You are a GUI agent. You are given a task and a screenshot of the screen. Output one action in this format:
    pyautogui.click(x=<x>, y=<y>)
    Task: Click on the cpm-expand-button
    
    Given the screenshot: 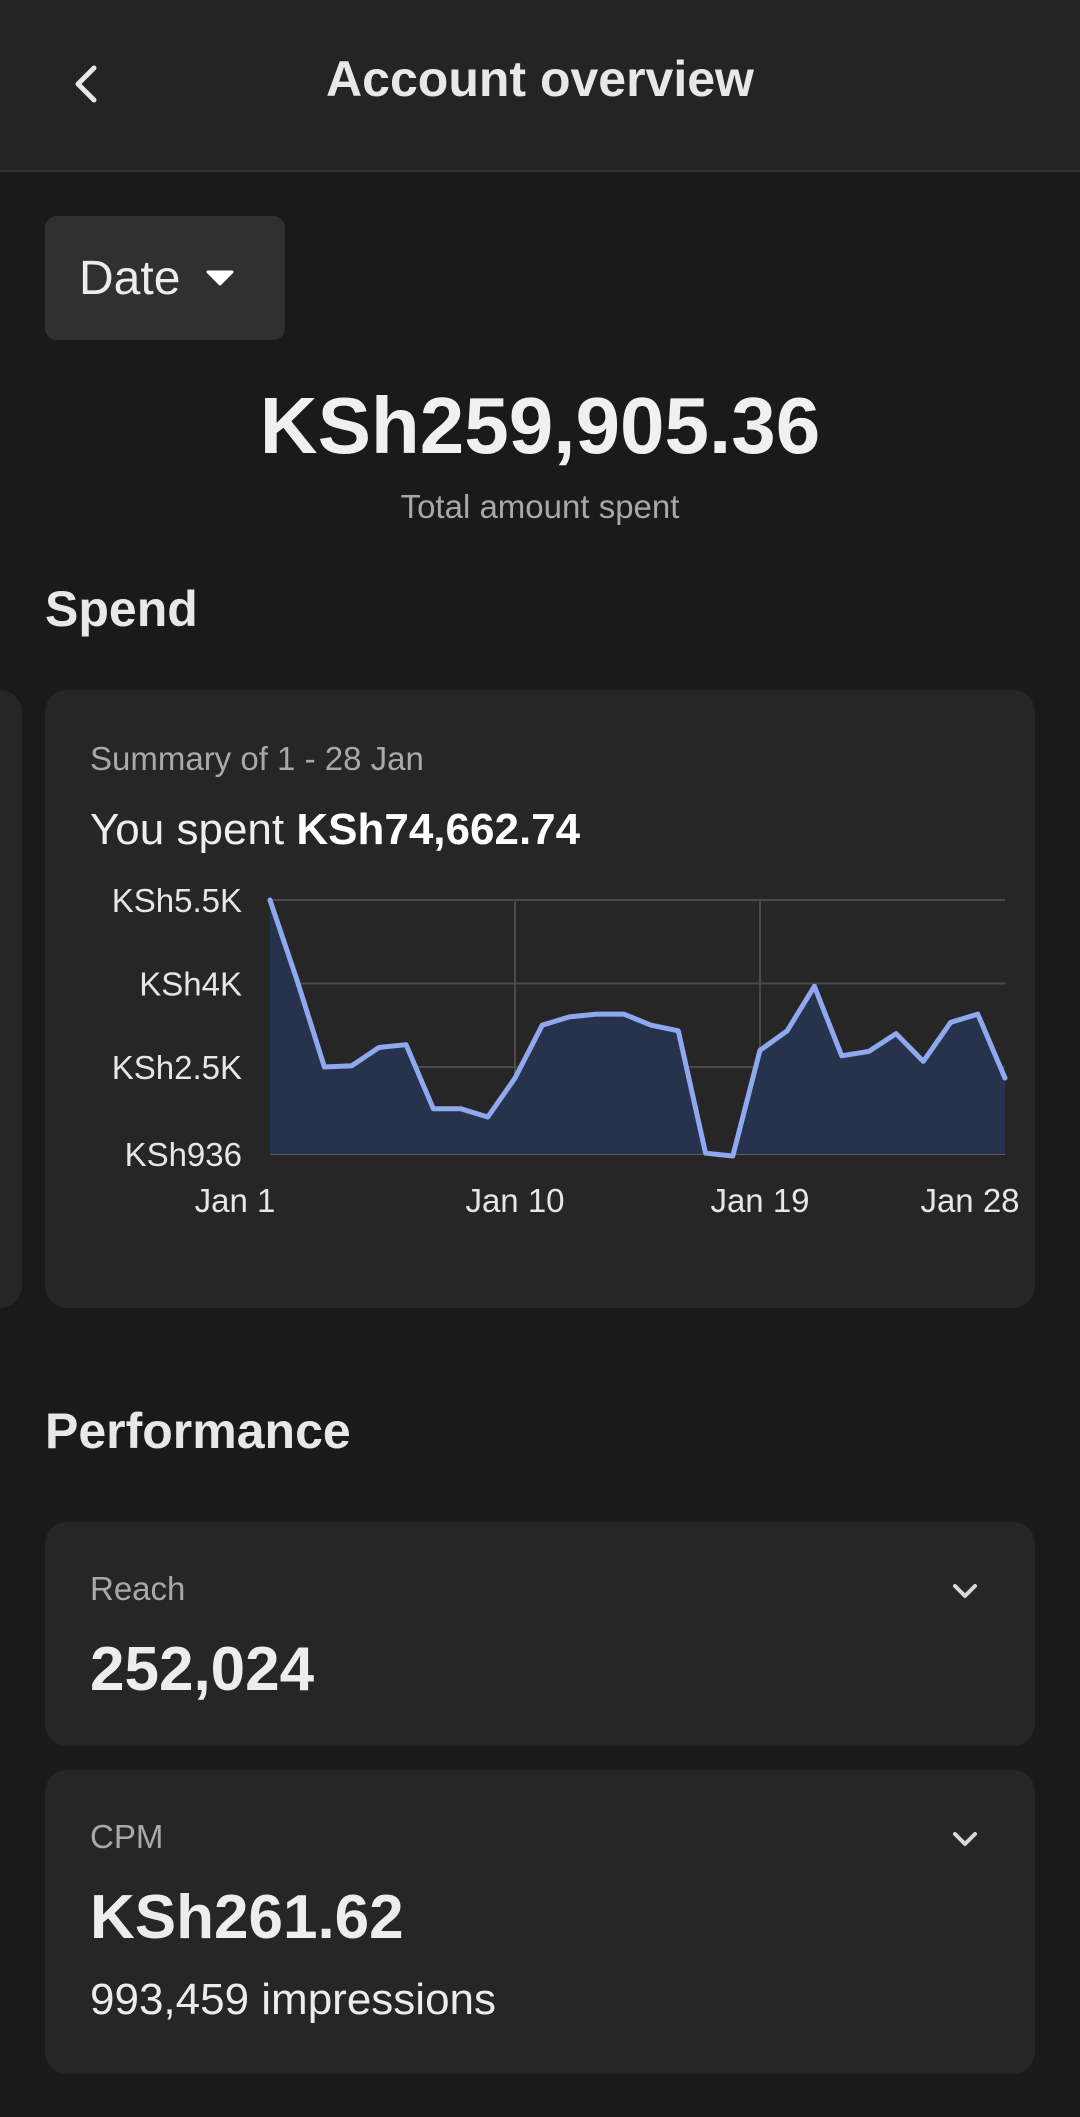 What is the action you would take?
    pyautogui.click(x=965, y=1839)
    